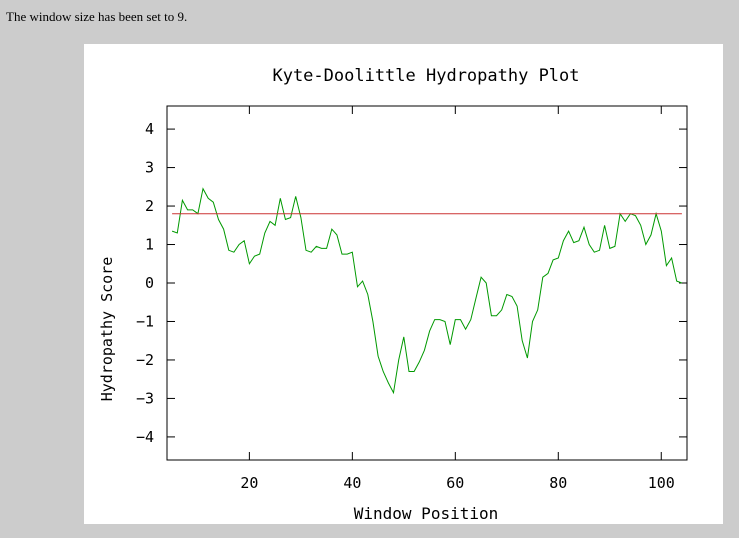  What do you see at coordinates (145, 360) in the screenshot?
I see `y-tick-label: −2` at bounding box center [145, 360].